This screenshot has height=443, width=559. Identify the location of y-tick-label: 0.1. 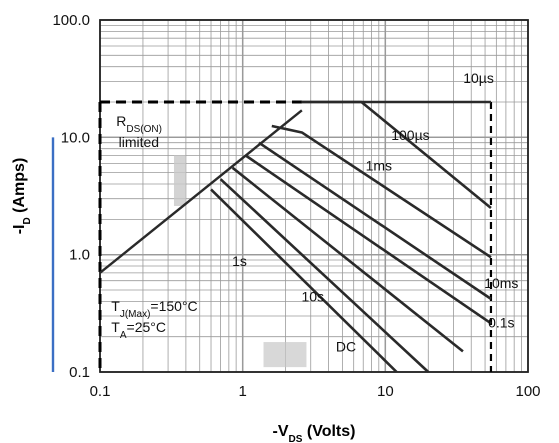
(79, 372).